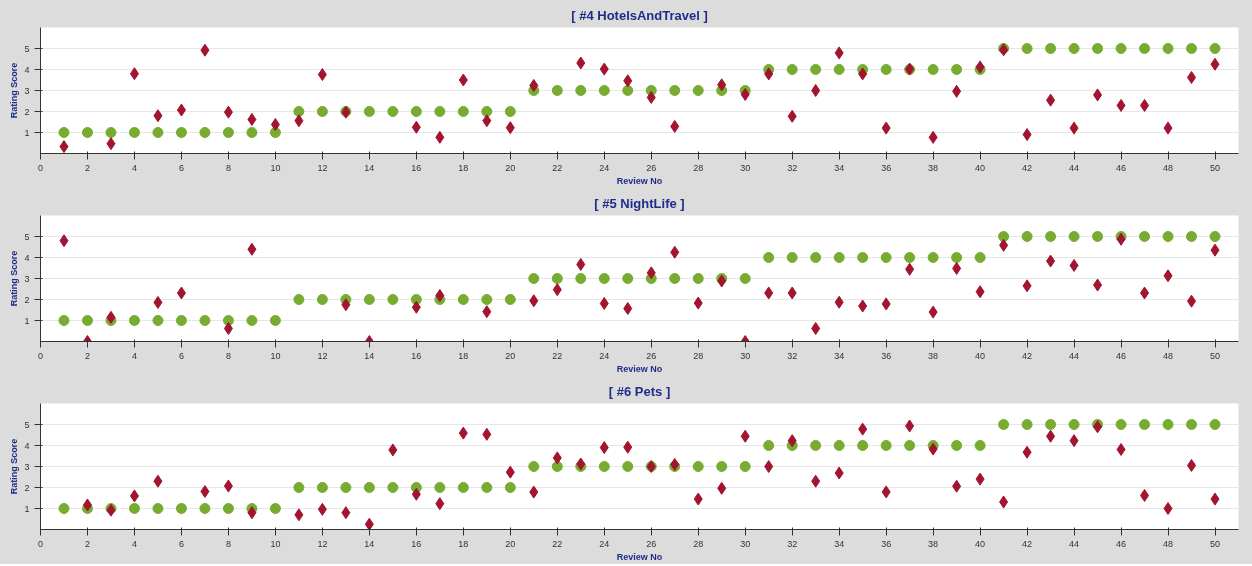 Image resolution: width=1252 pixels, height=566 pixels. What do you see at coordinates (639, 391) in the screenshot?
I see `chart-title: [ #6 Pets ]` at bounding box center [639, 391].